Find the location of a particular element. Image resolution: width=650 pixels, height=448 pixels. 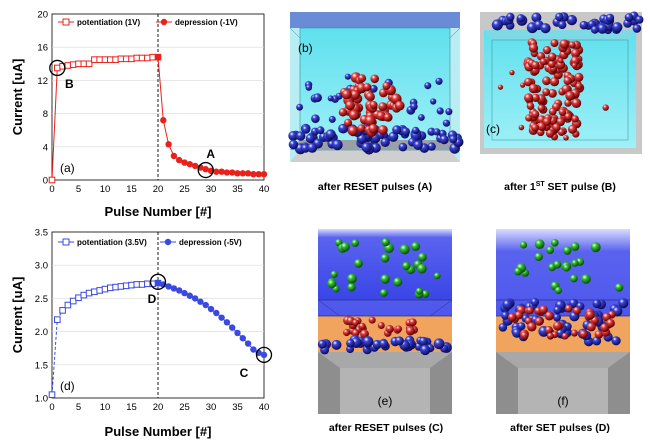

x-tick-label: 30 is located at coordinates (211, 407).